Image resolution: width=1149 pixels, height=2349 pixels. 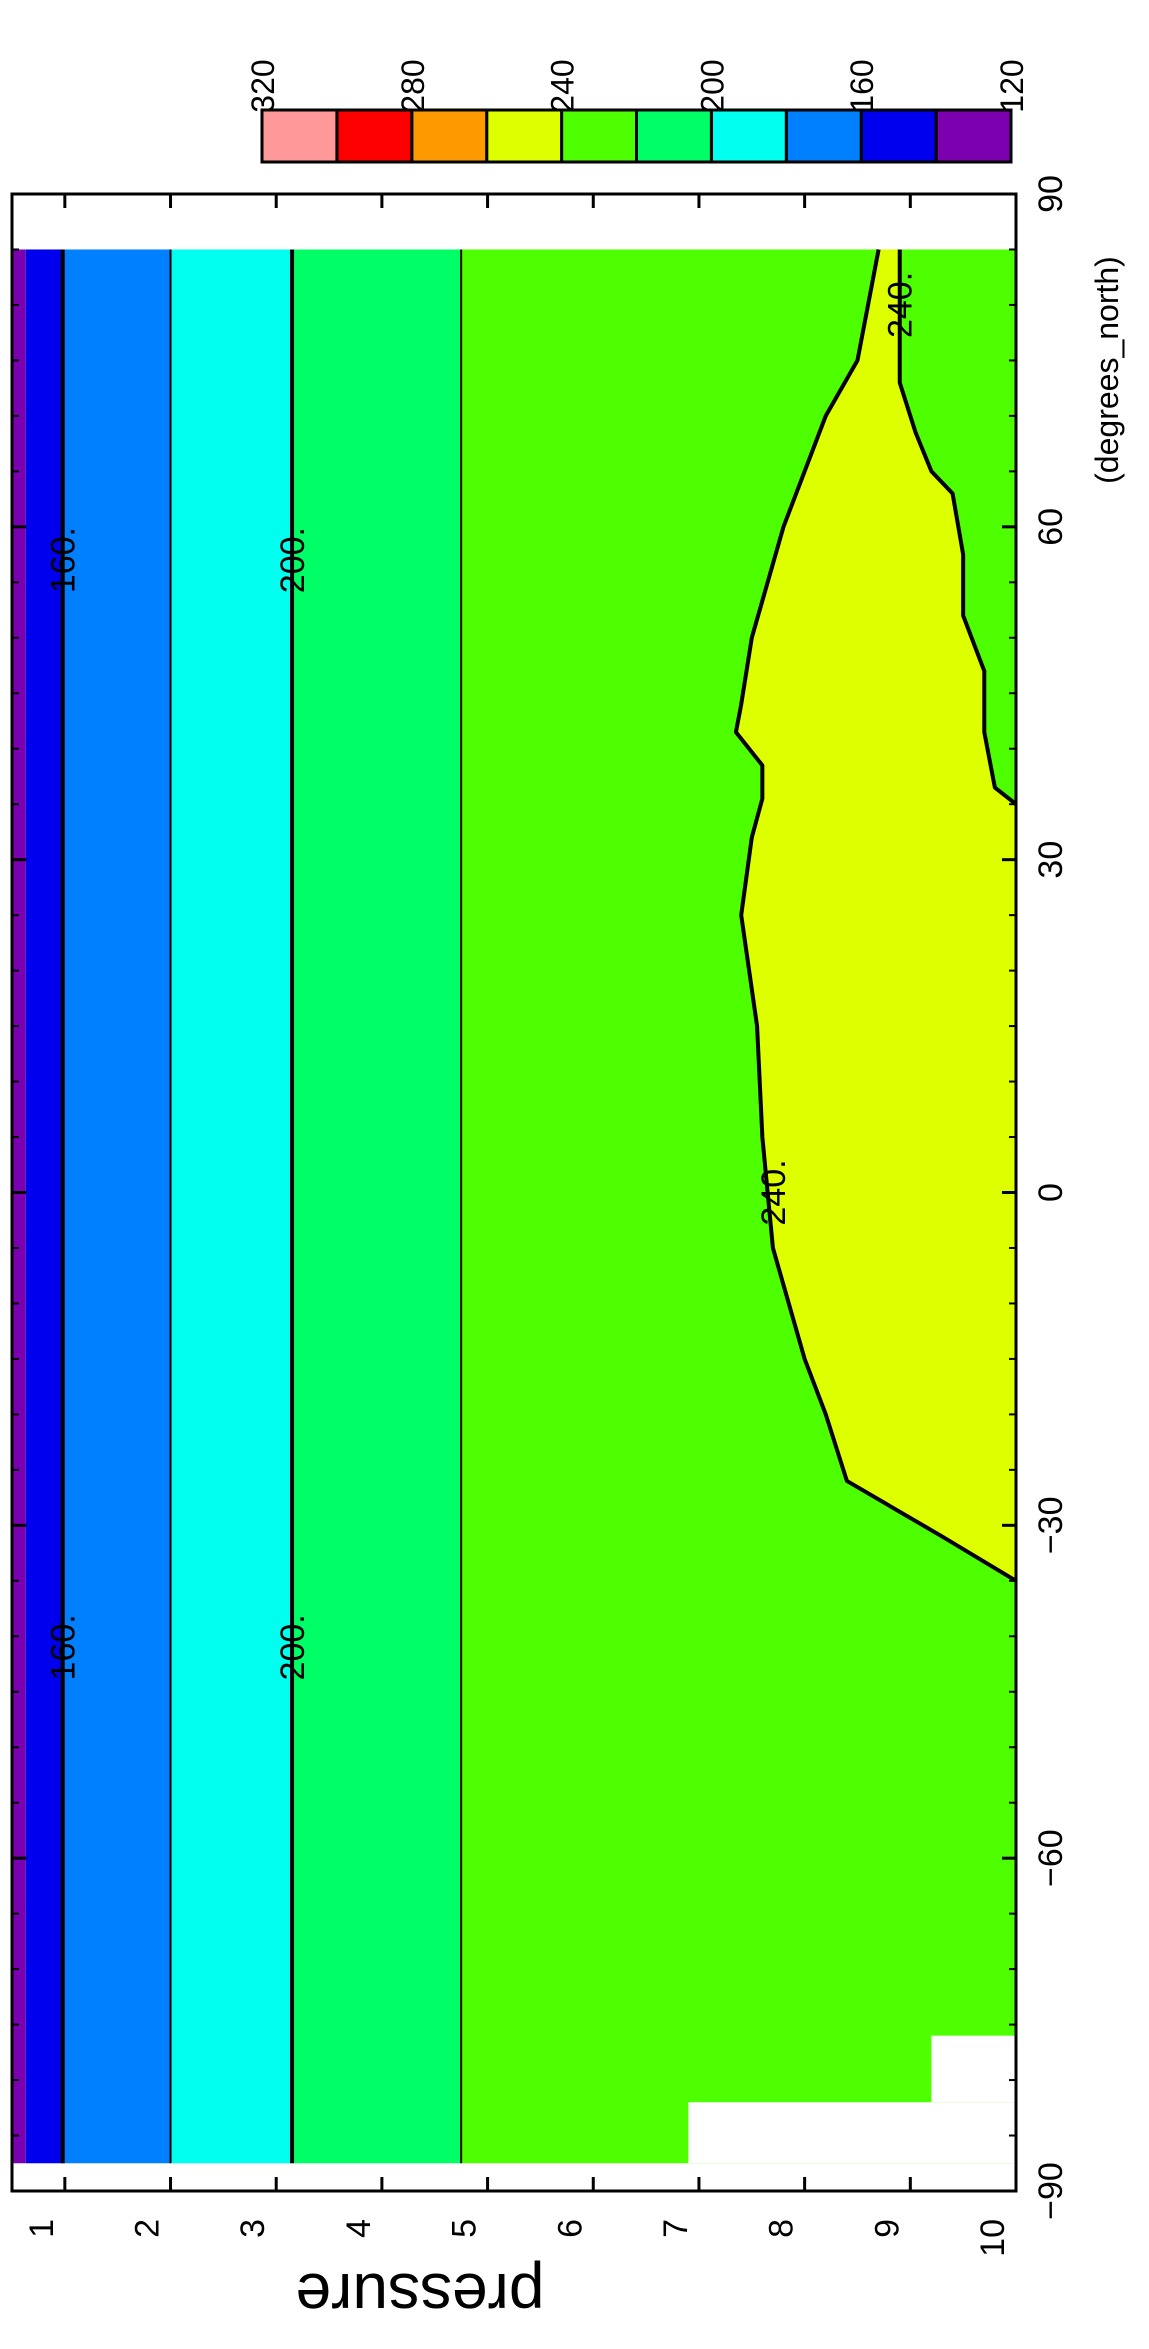 I want to click on lat-tick-label: 0, so click(x=1051, y=1192).